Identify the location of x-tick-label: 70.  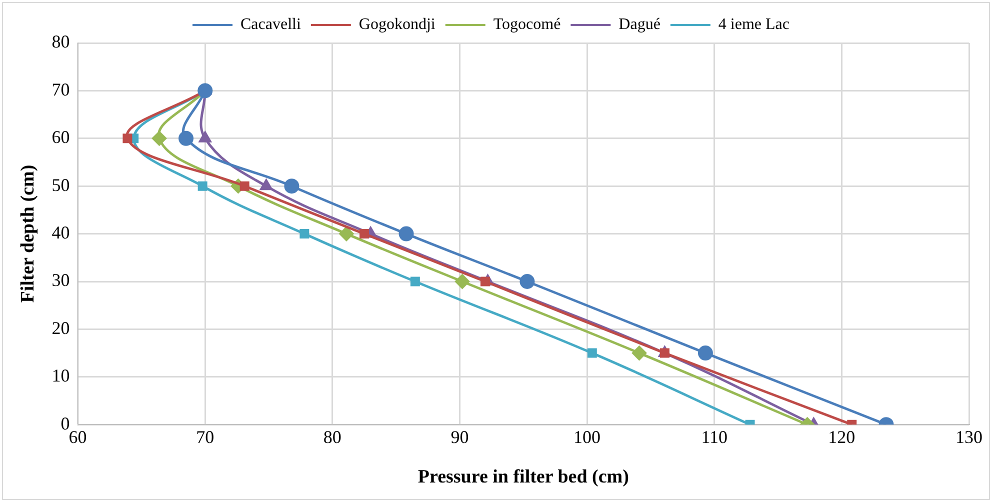
(205, 437).